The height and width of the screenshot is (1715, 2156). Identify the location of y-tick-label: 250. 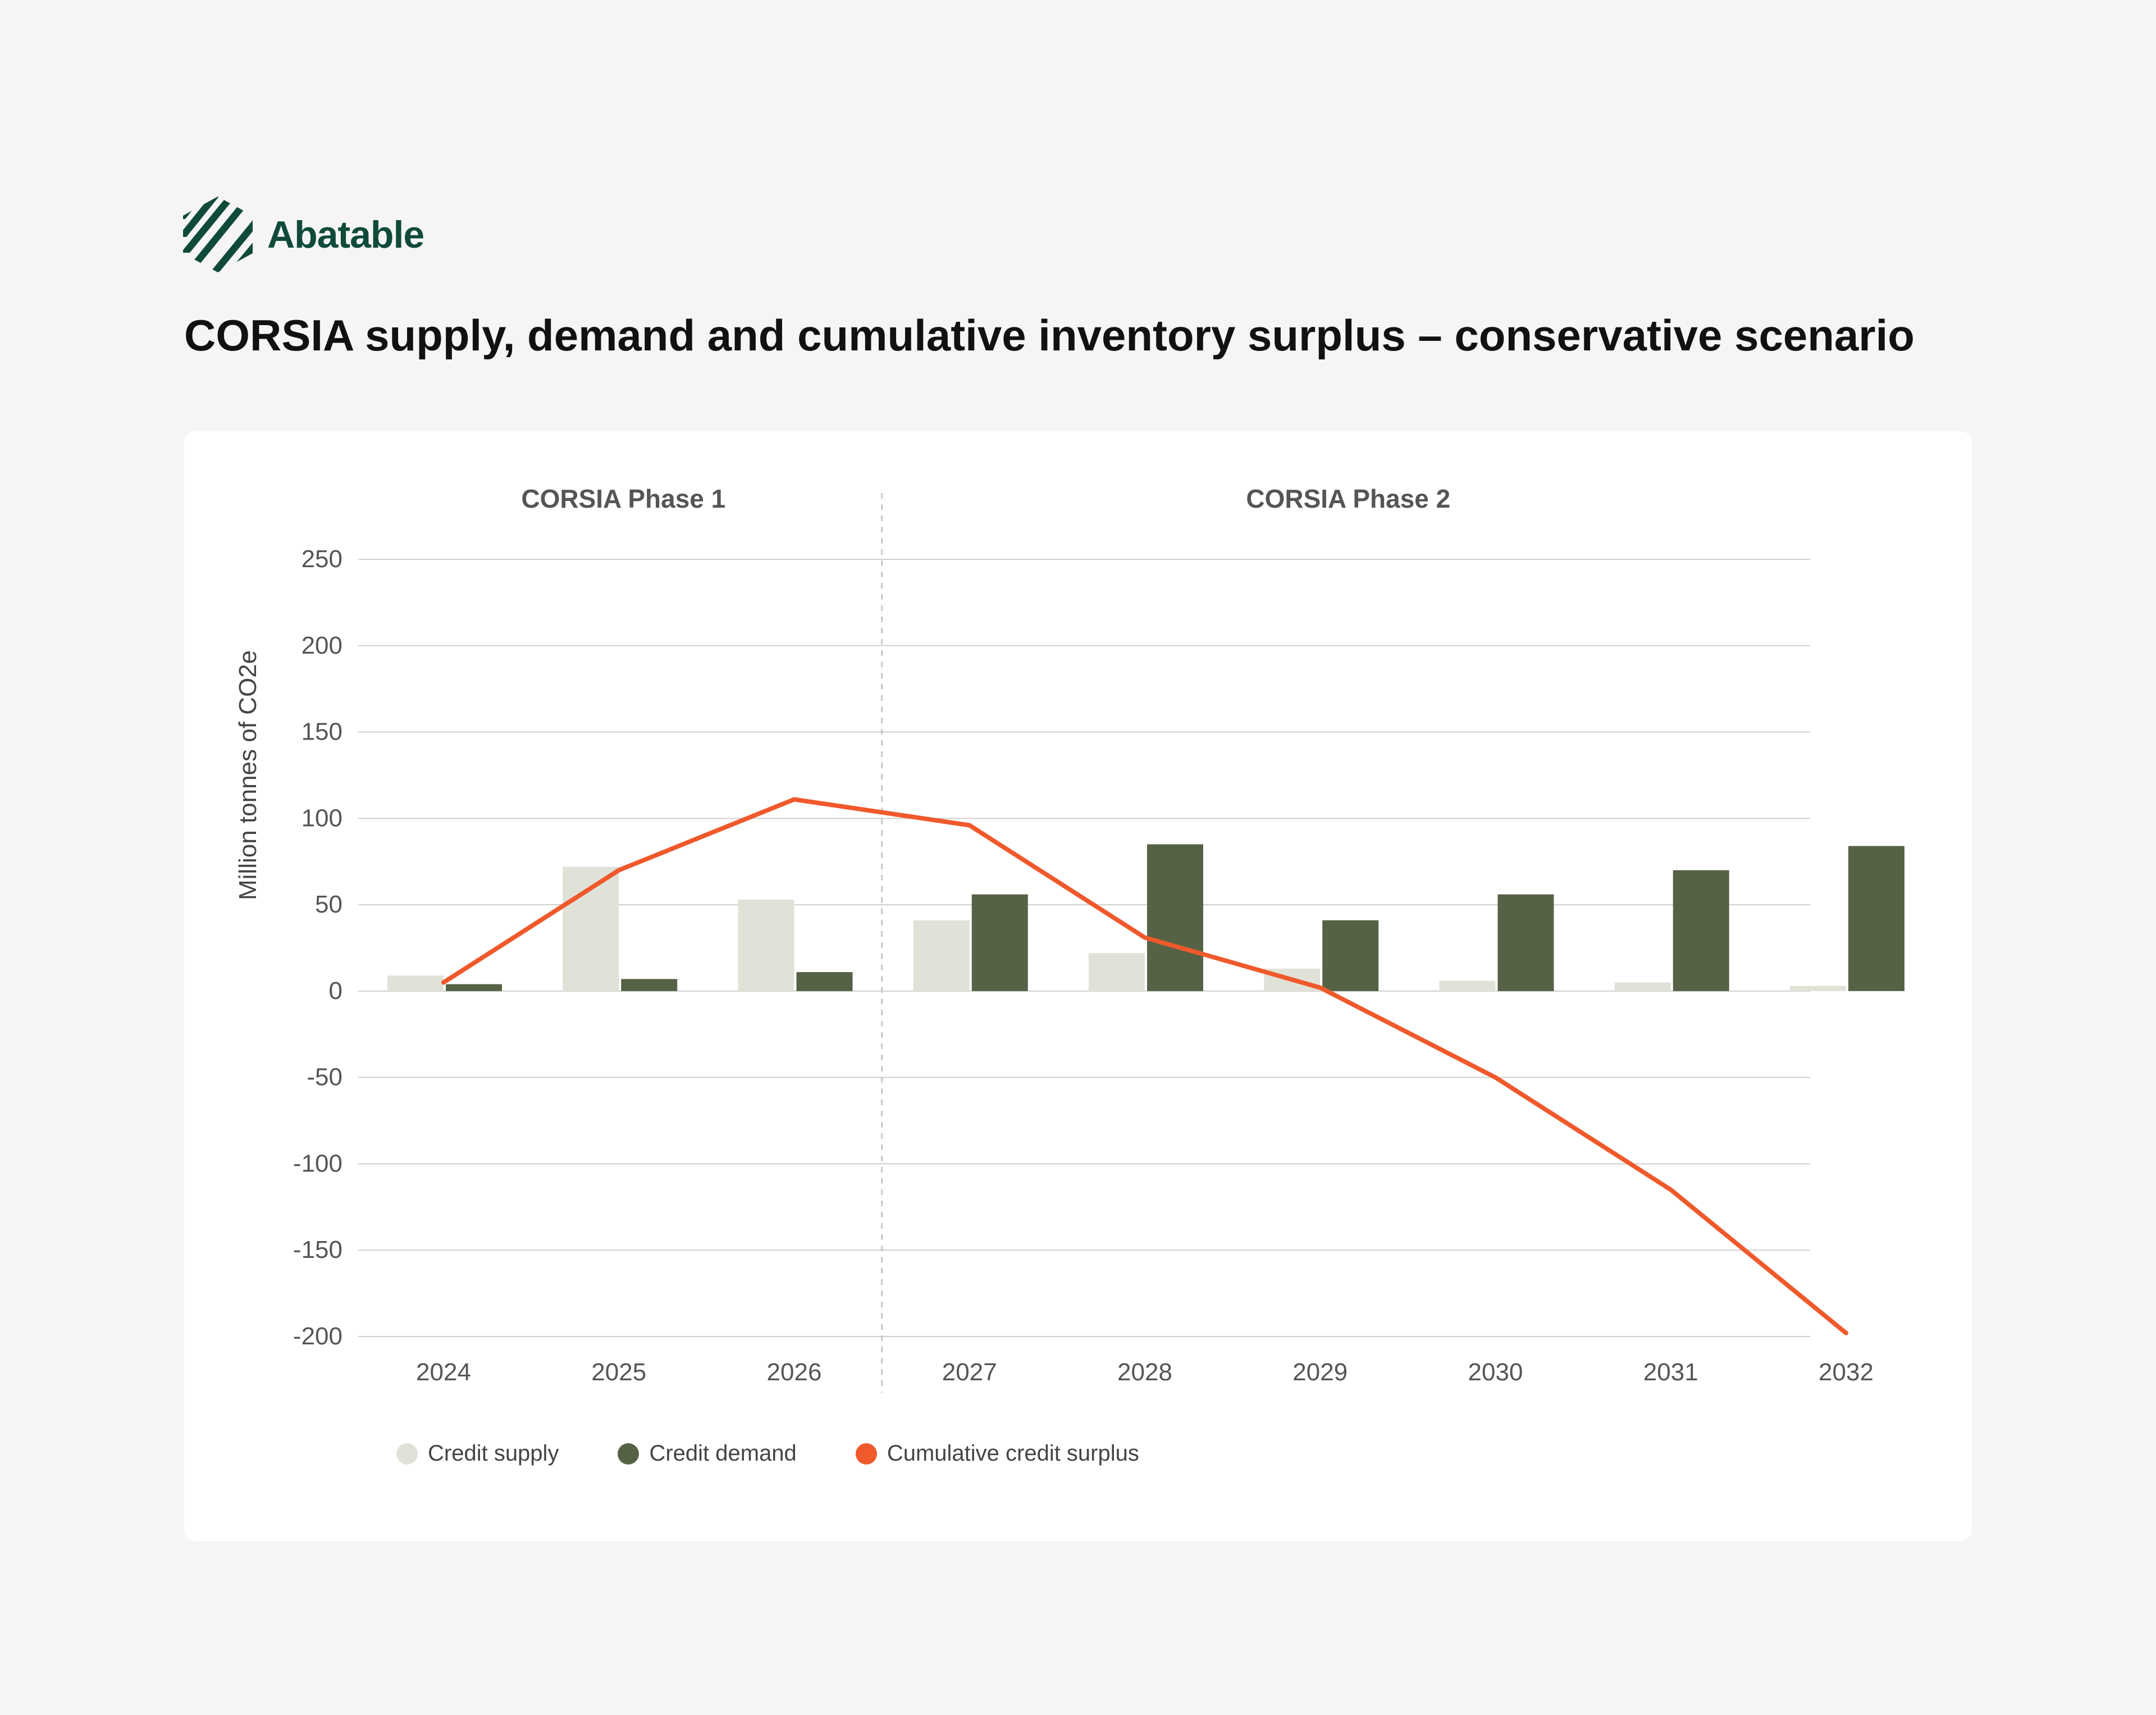
(322, 559).